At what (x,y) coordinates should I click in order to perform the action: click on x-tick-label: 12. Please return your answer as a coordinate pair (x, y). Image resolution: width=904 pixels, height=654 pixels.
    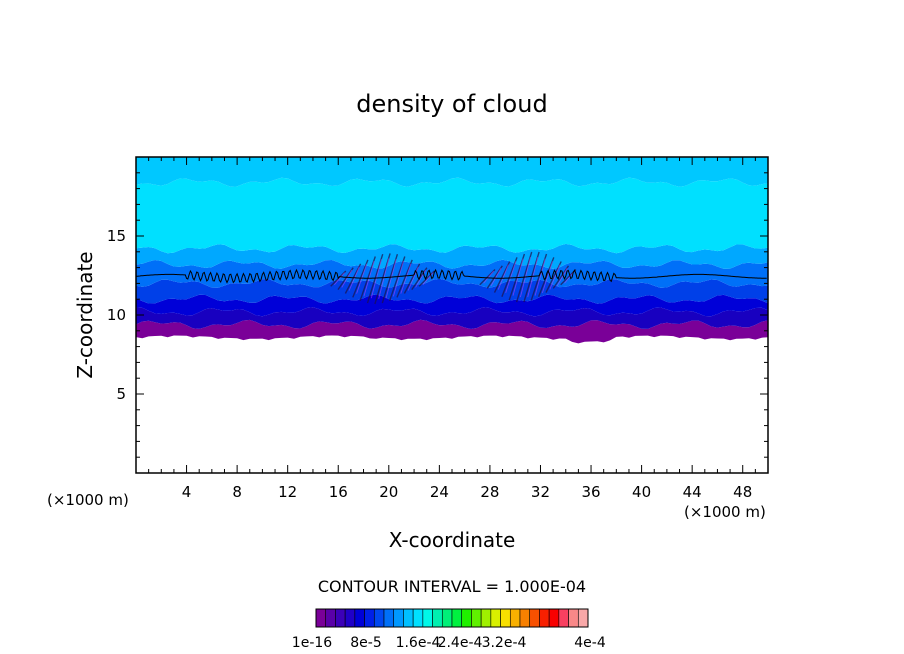
    Looking at the image, I should click on (287, 492).